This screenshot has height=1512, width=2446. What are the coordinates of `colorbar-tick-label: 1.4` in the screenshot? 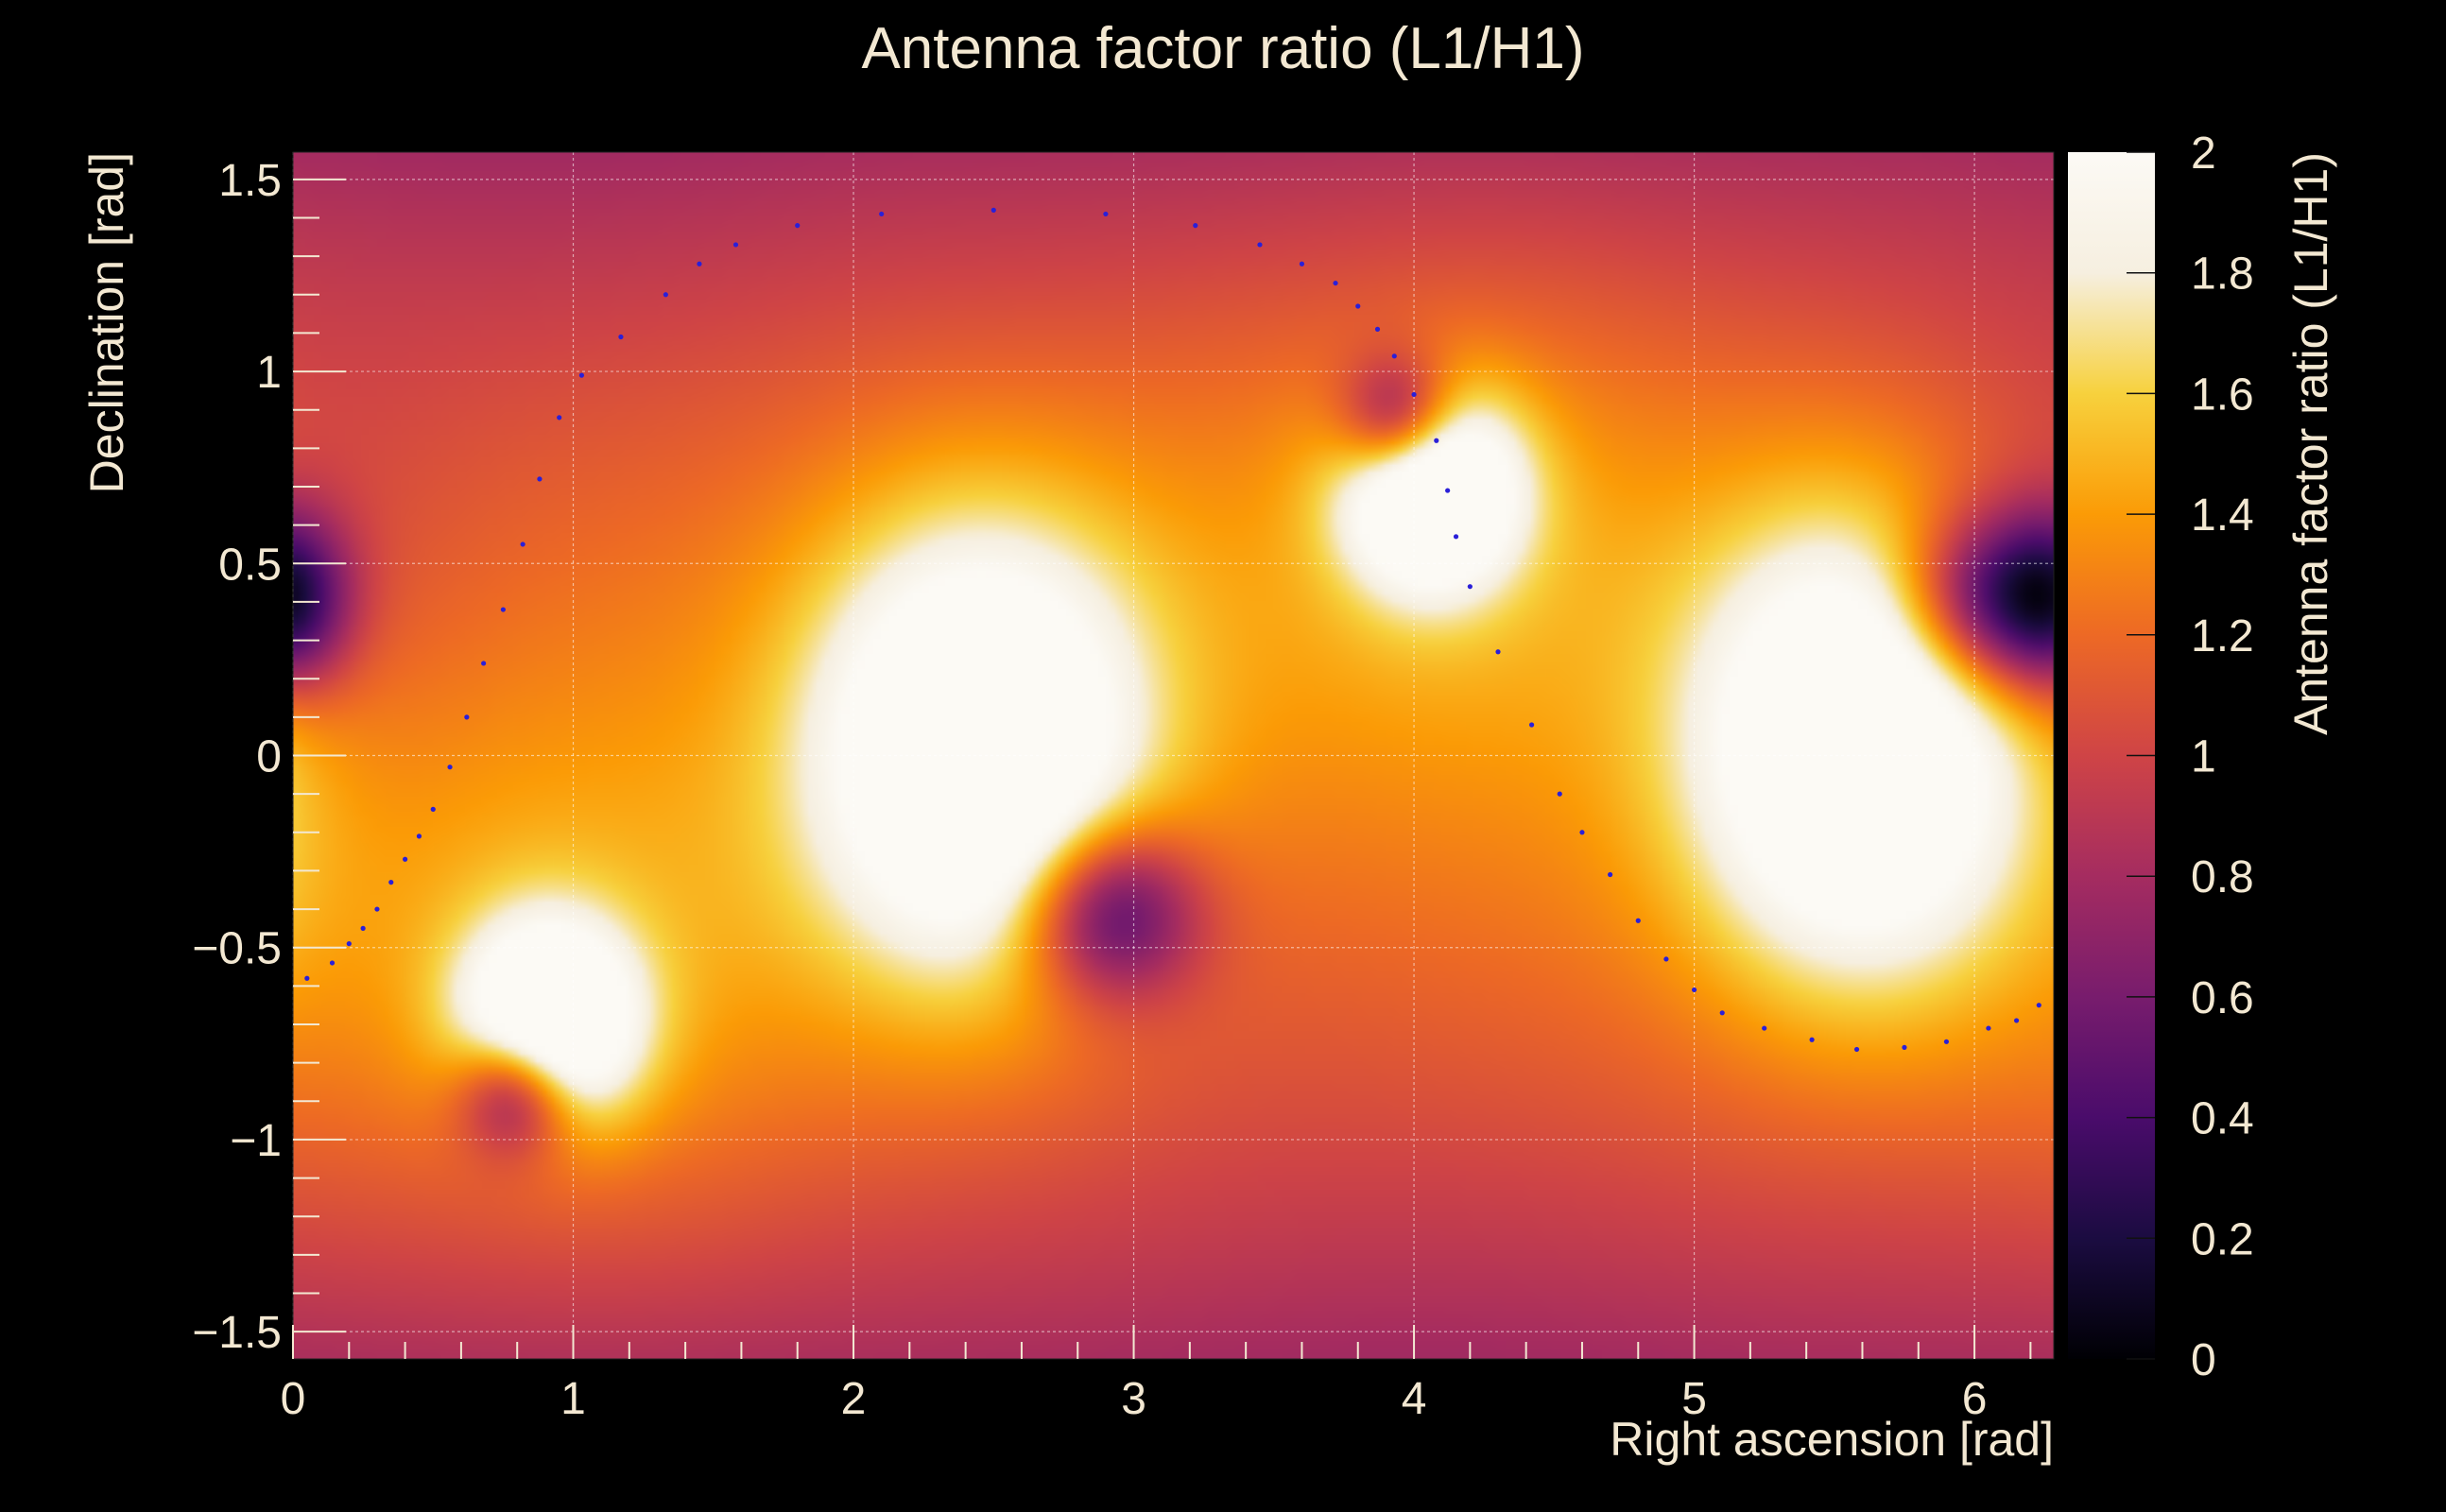 It's located at (2222, 515).